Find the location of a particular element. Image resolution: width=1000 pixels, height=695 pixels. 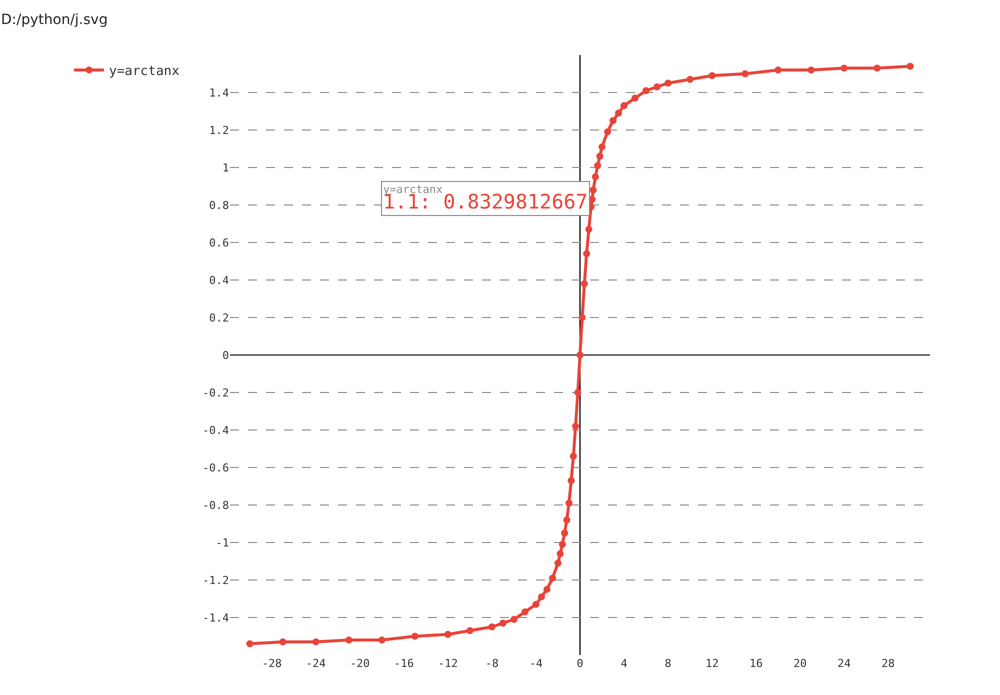

y-tick-label: 1 is located at coordinates (225, 167).